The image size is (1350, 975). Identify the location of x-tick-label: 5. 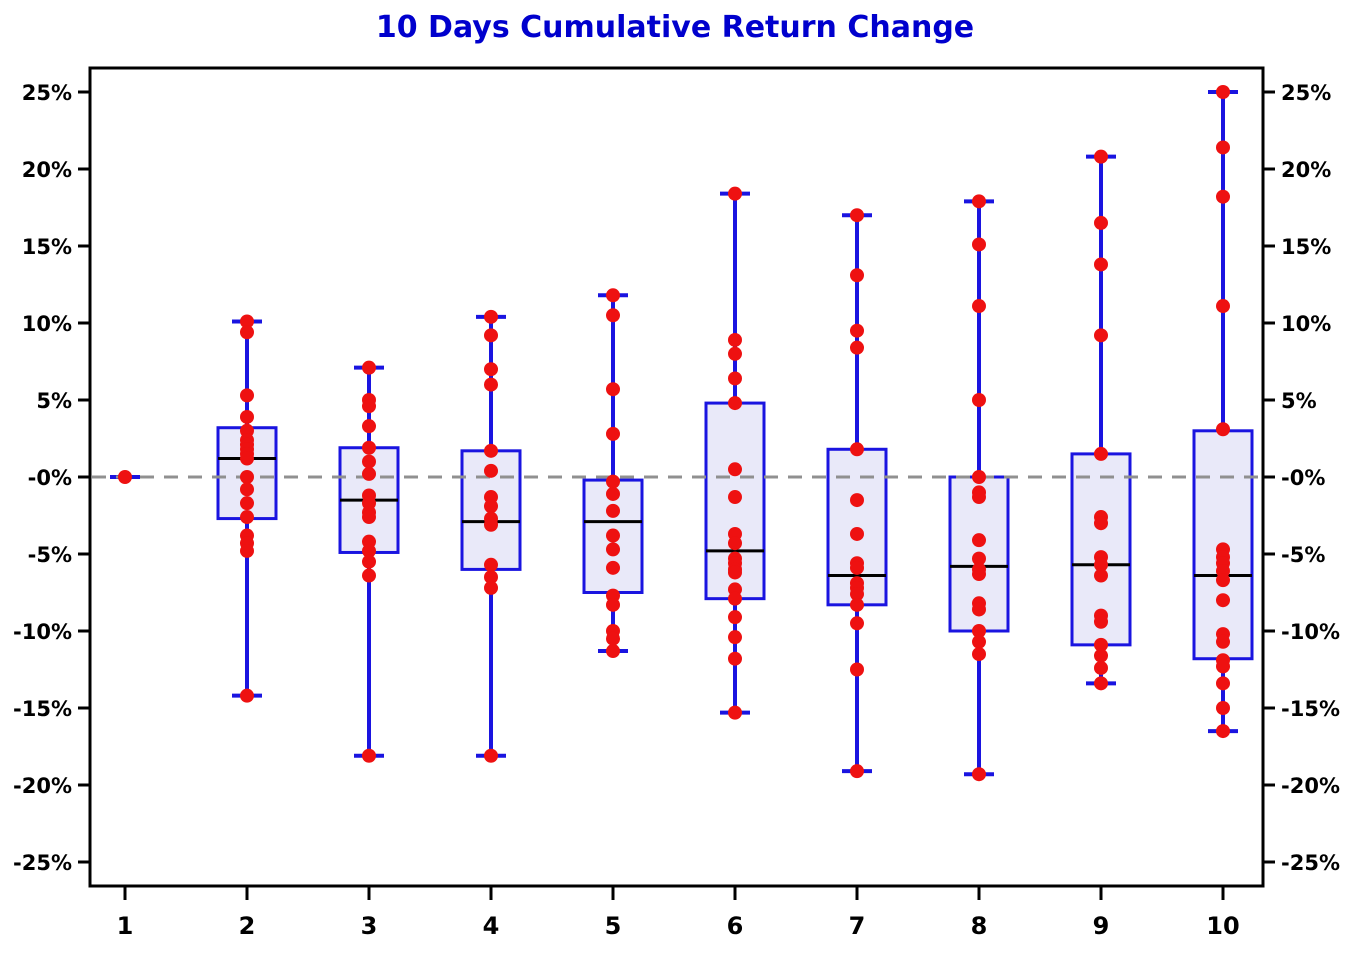
(613, 926).